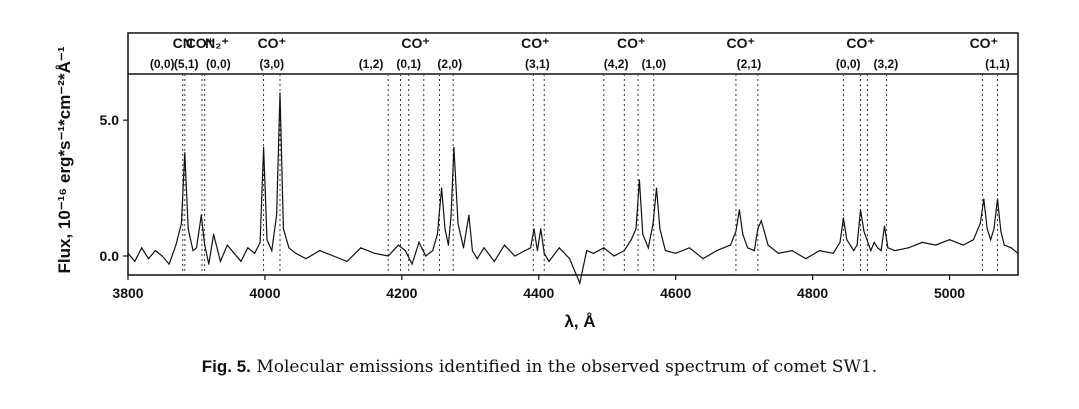 This screenshot has height=409, width=1079. Describe the element at coordinates (401, 293) in the screenshot. I see `x-tick-label: 4200` at that location.